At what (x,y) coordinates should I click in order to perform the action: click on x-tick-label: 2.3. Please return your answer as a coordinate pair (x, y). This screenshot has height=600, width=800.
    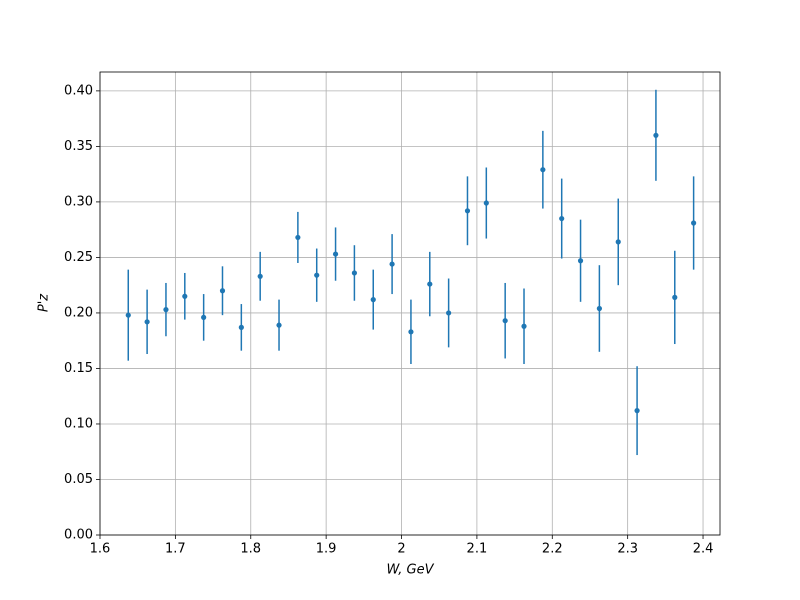
    Looking at the image, I should click on (627, 549).